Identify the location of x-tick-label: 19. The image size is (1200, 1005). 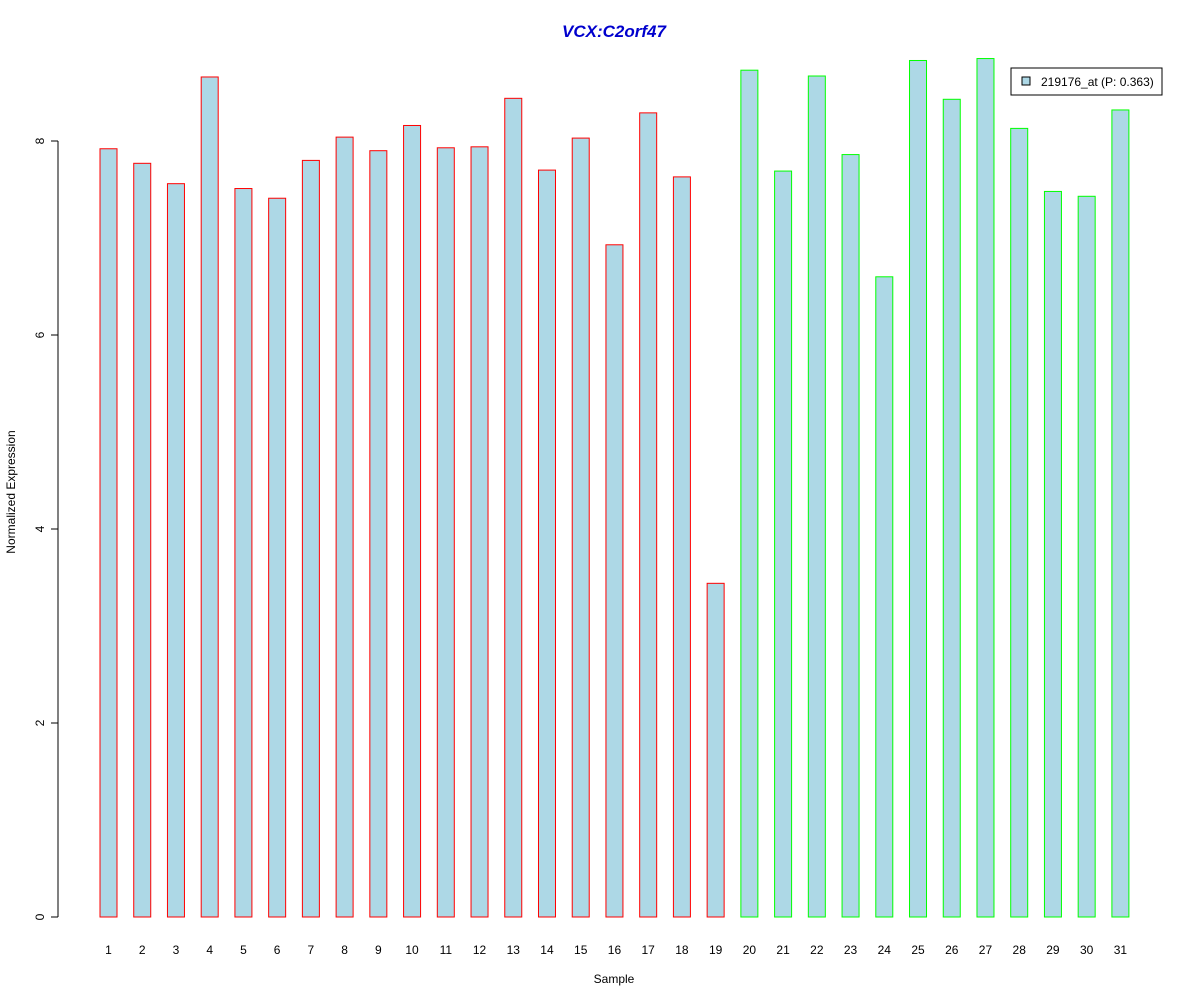
(716, 950).